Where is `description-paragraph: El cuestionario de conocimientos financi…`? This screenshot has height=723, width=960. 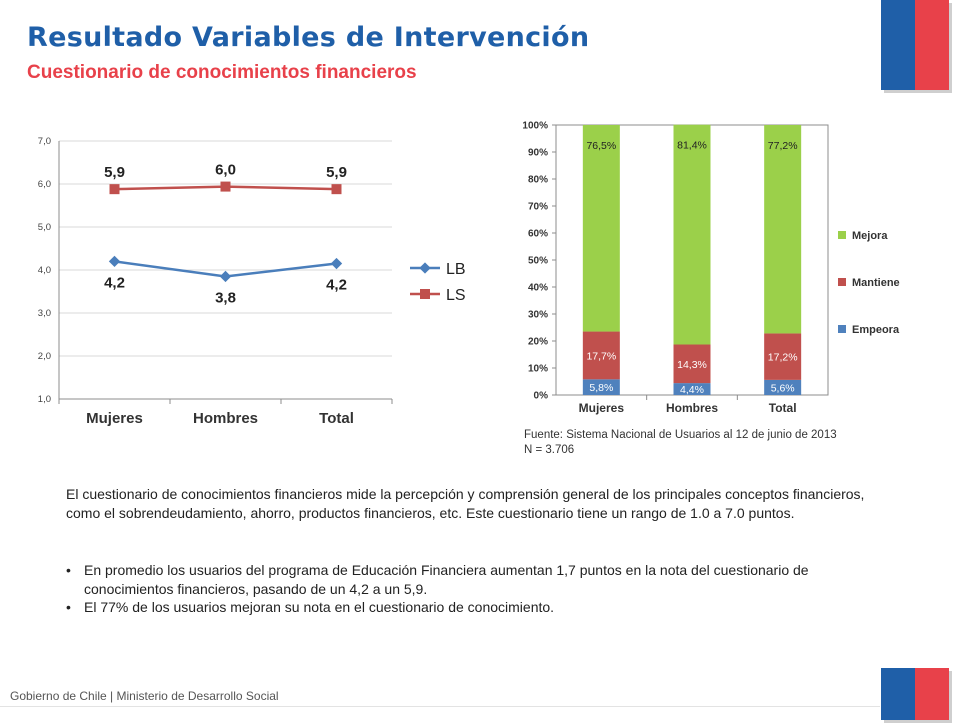
description-paragraph: El cuestionario de conocimientos financi… is located at coordinates (465, 503).